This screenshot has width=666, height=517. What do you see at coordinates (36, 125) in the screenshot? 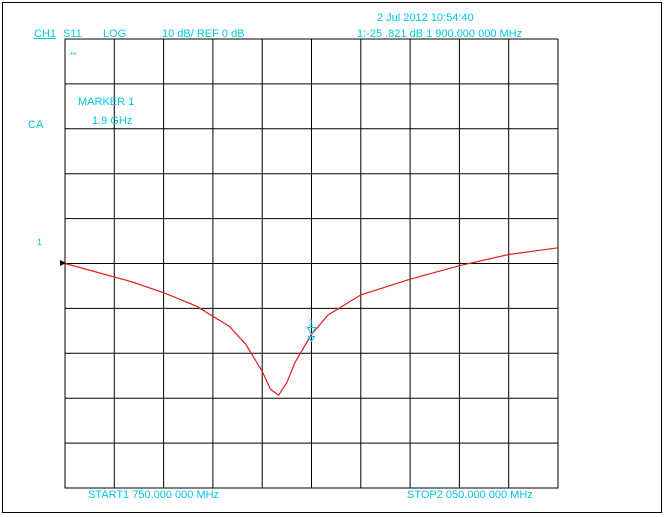
I see `ca-label: CA` at bounding box center [36, 125].